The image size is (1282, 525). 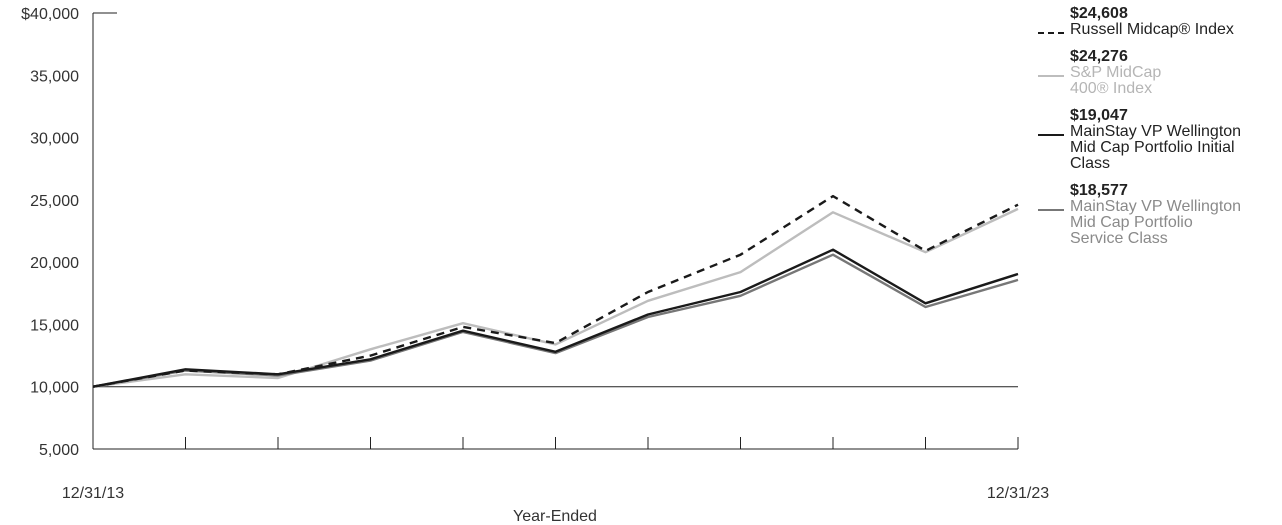 What do you see at coordinates (1152, 29) in the screenshot?
I see `legend-name: Russell Midcap® Index` at bounding box center [1152, 29].